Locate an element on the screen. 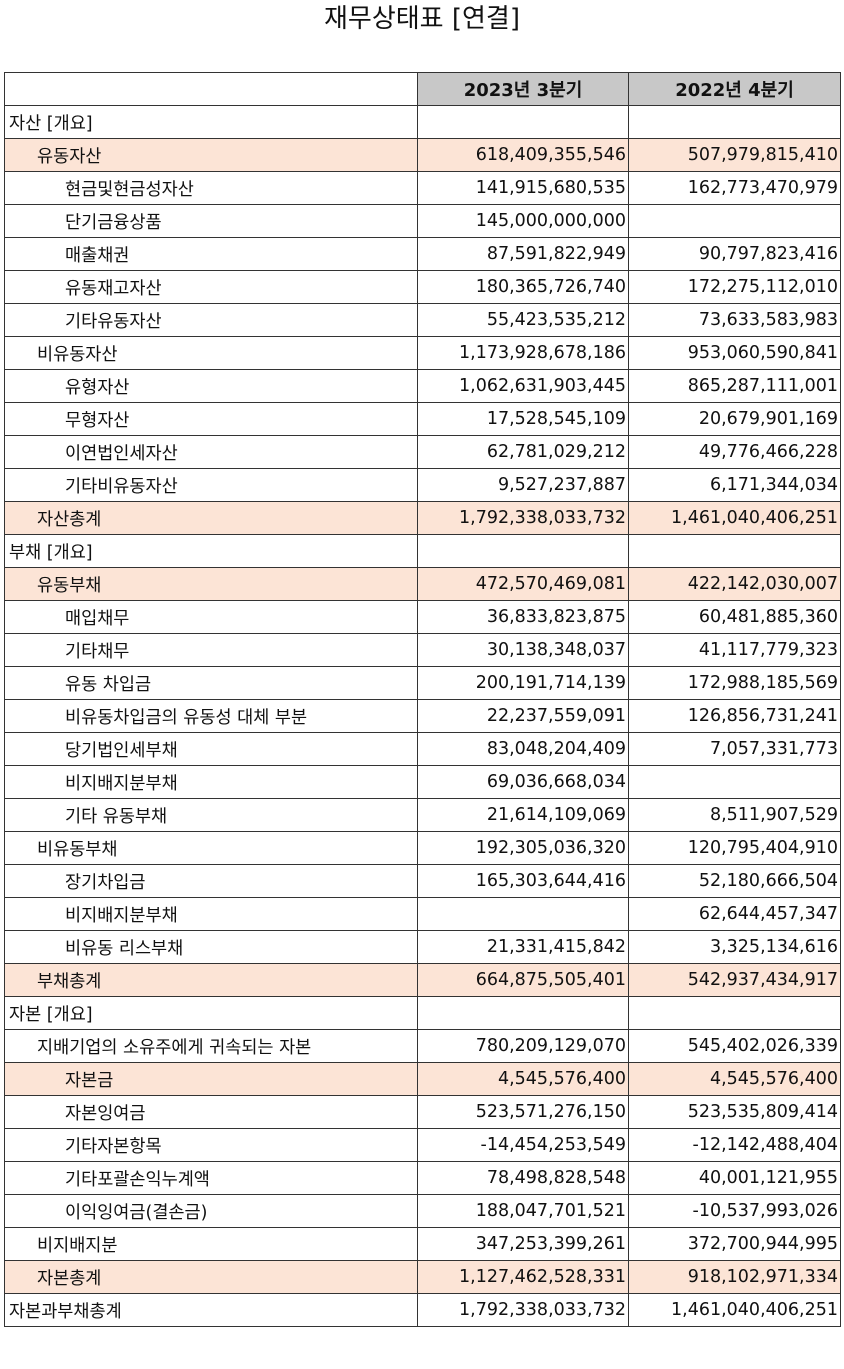 This screenshot has height=1369, width=844. table-row: 무형자산 17,528,545,109 20,679,901,169 is located at coordinates (422, 419).